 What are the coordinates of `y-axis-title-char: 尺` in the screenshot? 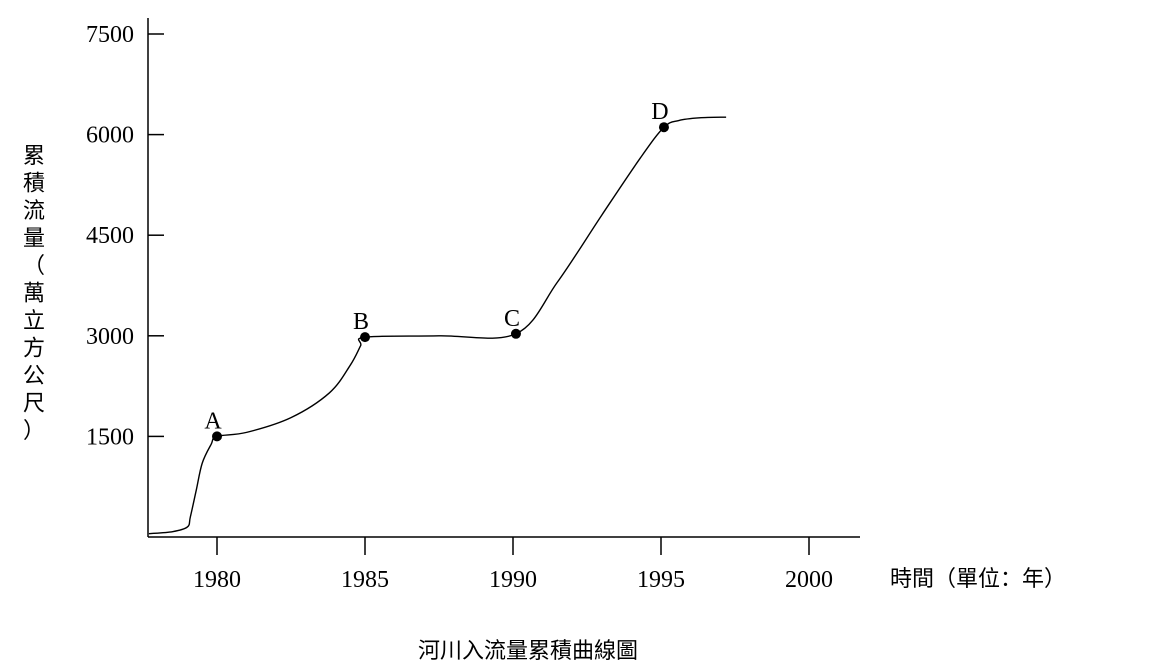 It's located at (34, 404).